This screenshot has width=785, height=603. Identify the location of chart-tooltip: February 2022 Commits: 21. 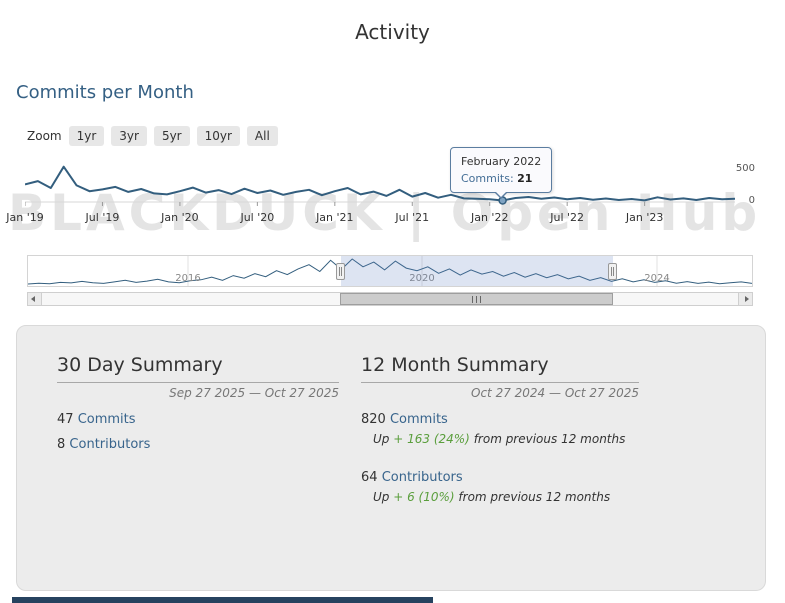
(501, 173).